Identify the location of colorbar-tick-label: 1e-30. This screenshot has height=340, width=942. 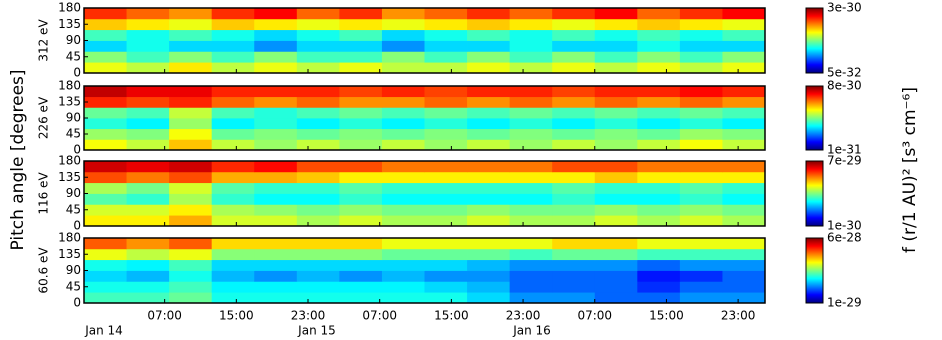
(844, 226).